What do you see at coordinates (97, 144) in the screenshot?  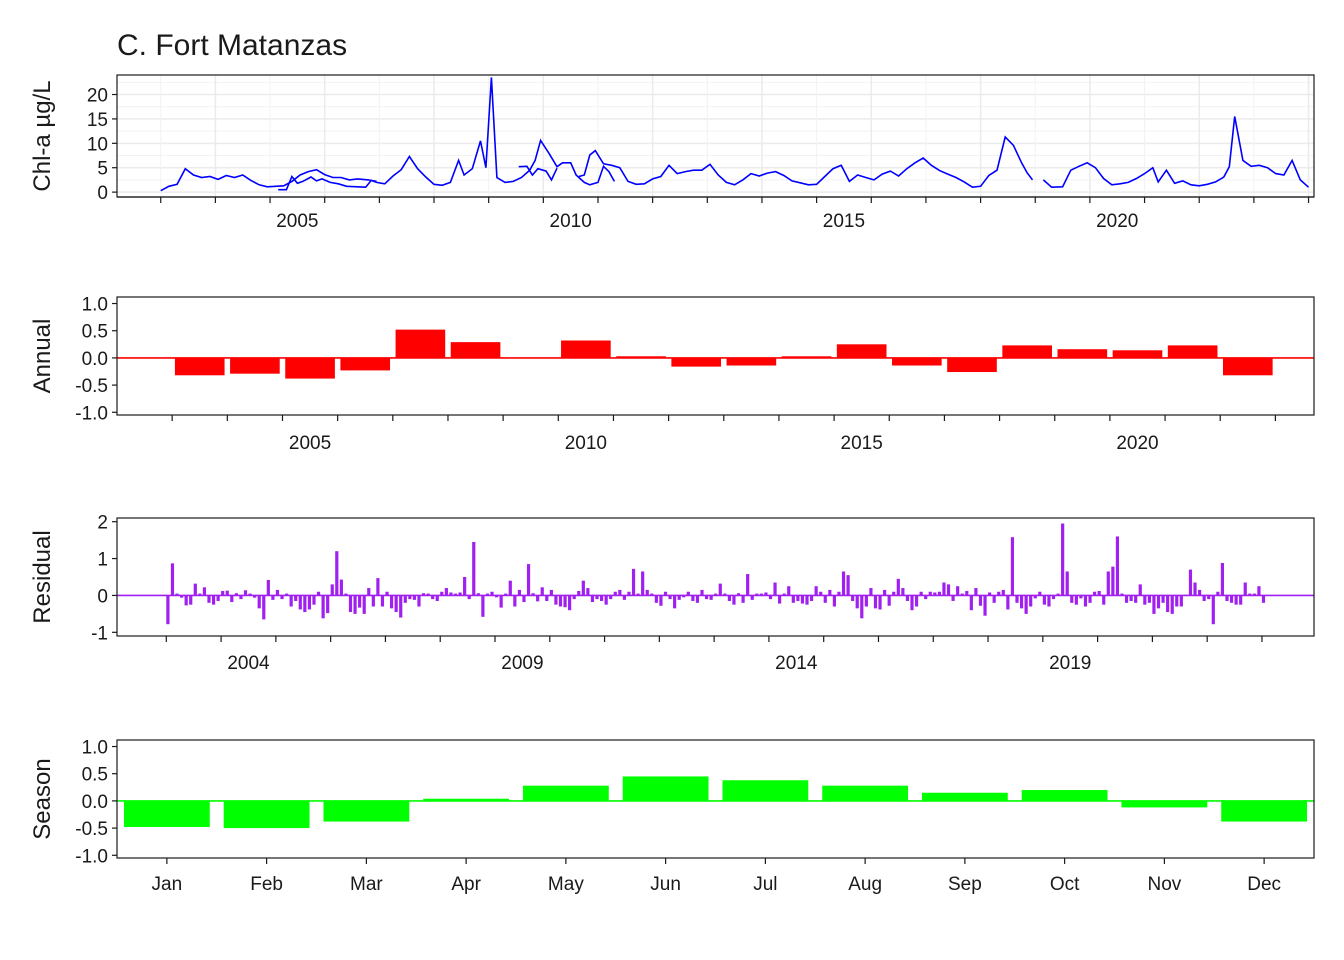 I see `y-tick-label: 10` at bounding box center [97, 144].